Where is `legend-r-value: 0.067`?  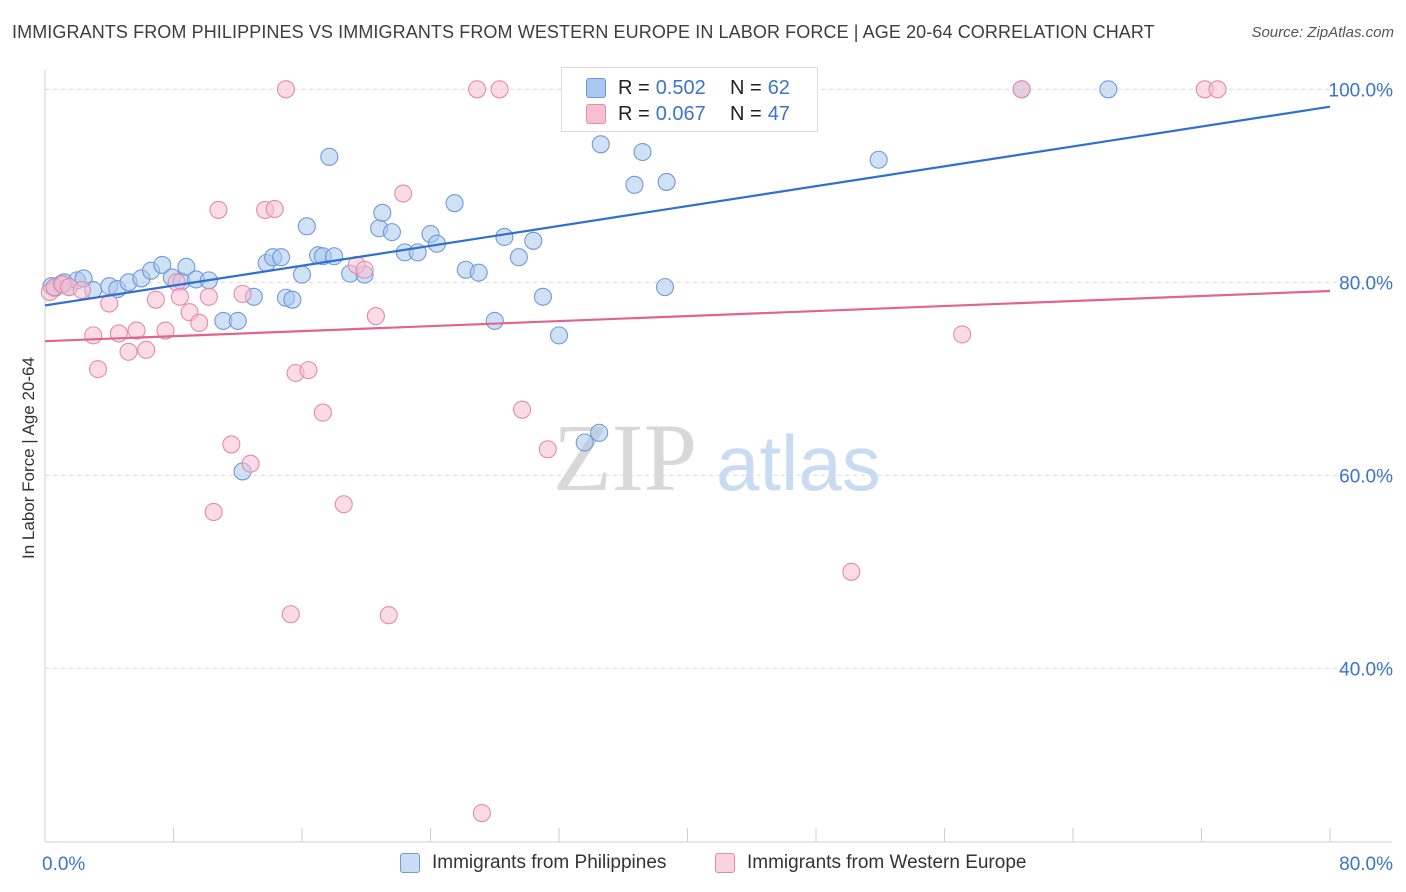 legend-r-value: 0.067 is located at coordinates (680, 113).